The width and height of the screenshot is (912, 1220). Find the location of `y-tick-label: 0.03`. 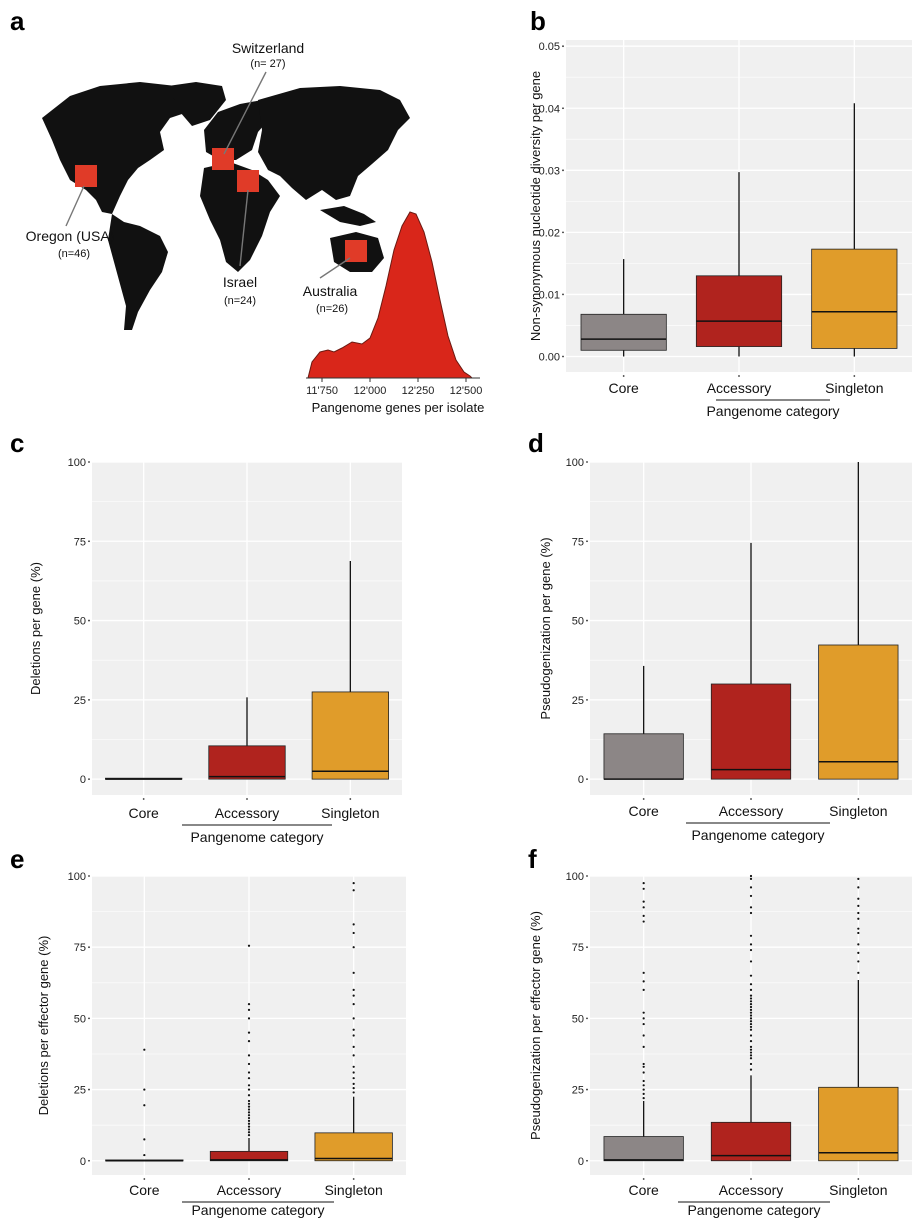

y-tick-label: 0.03 is located at coordinates (549, 171).